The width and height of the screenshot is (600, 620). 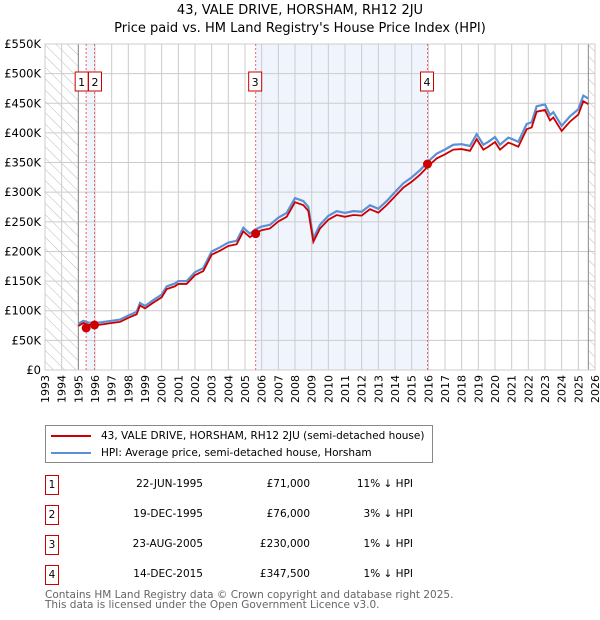 What do you see at coordinates (412, 389) in the screenshot?
I see `x-tick-label: 2015` at bounding box center [412, 389].